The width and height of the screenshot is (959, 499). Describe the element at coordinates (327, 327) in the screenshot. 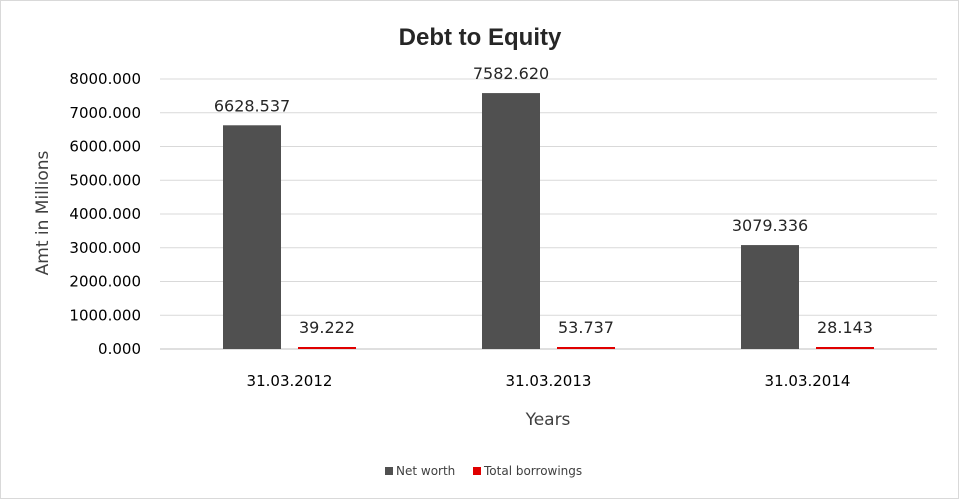

I see `data-label: 39.222` at that location.